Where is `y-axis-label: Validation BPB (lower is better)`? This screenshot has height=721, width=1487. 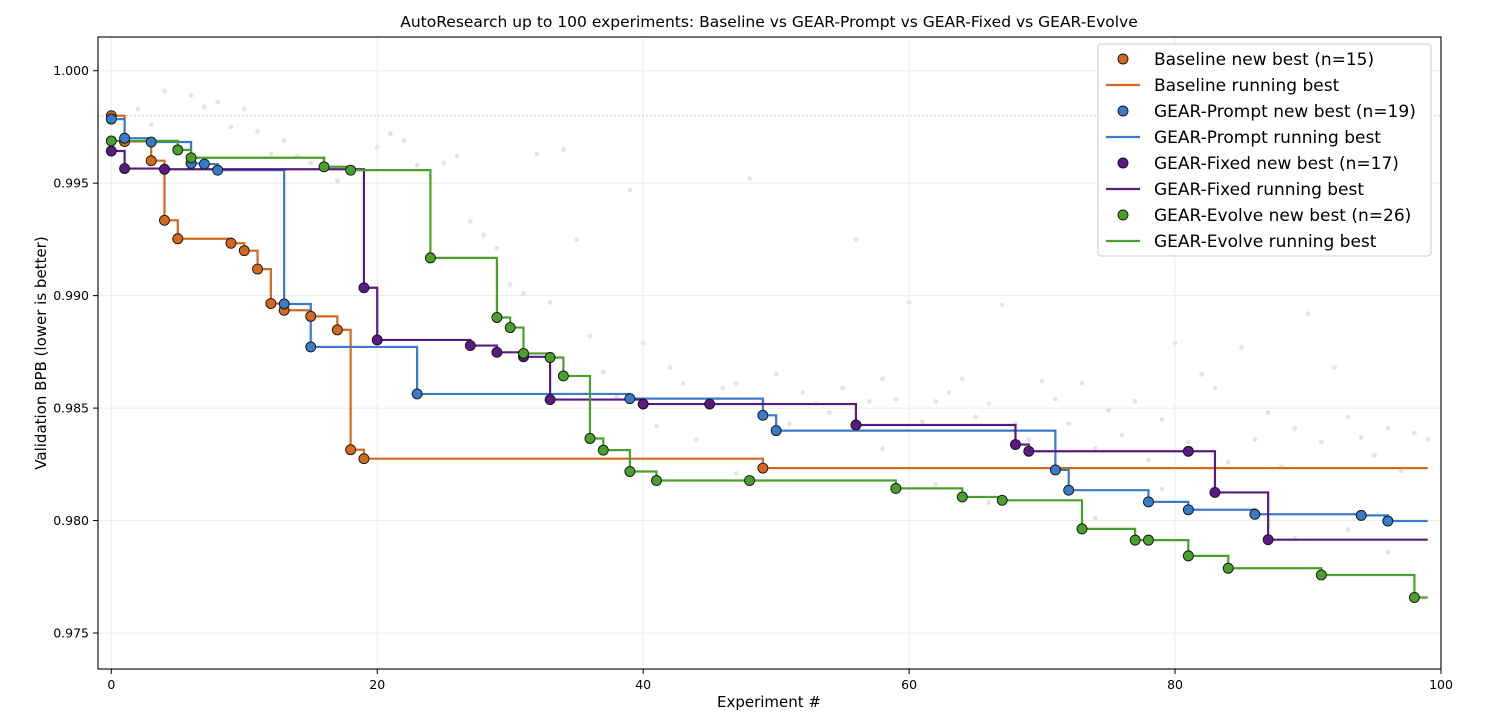
y-axis-label: Validation BPB (lower is better) is located at coordinates (41, 352).